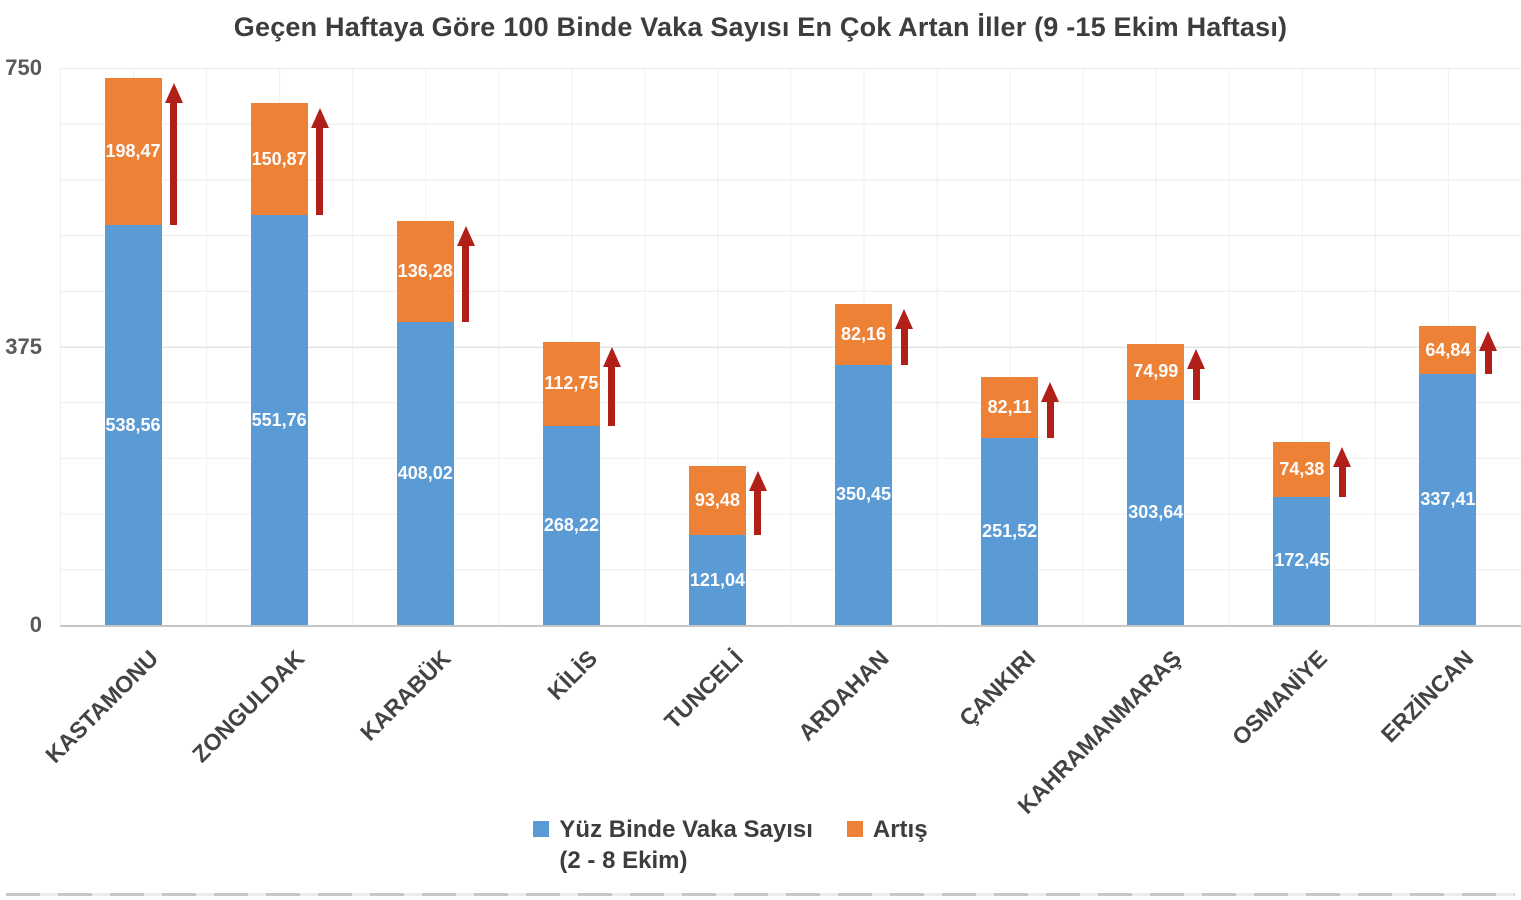  What do you see at coordinates (248, 706) in the screenshot?
I see `x-axis-label-zonguldak: ZONGULDAK` at bounding box center [248, 706].